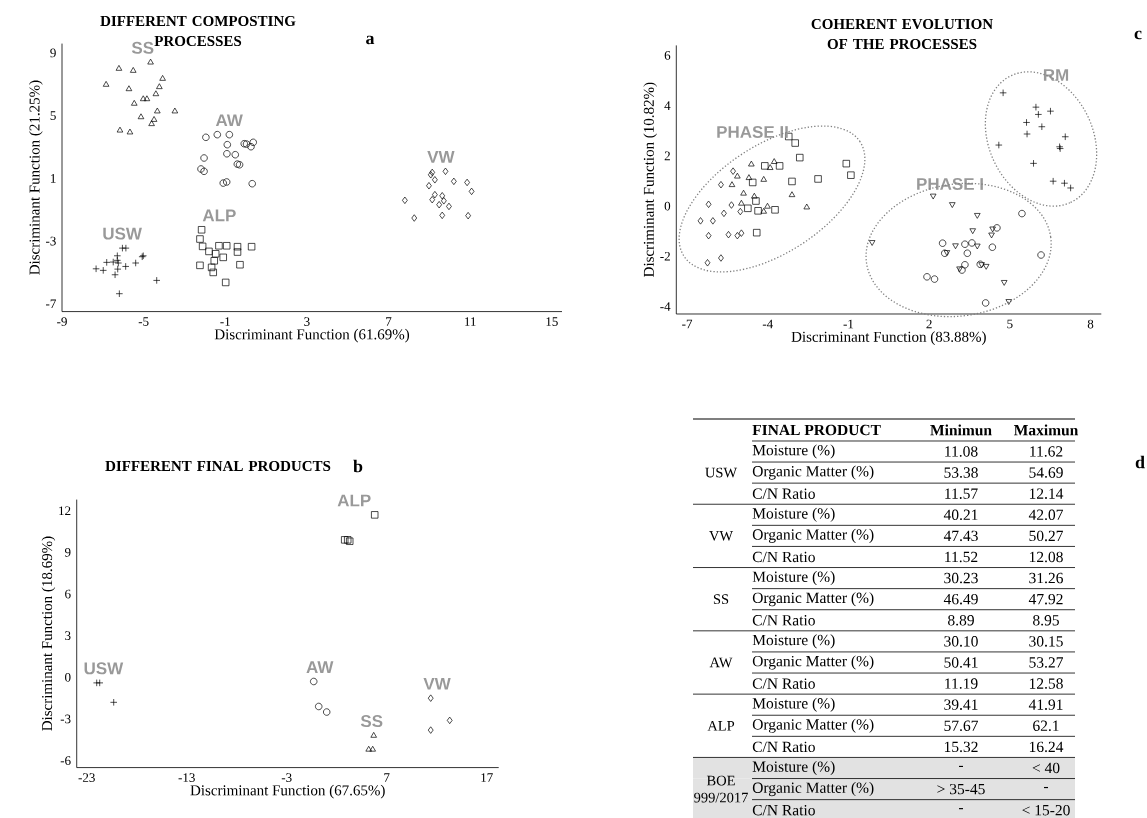  I want to click on category-label: Minimun, so click(961, 430).